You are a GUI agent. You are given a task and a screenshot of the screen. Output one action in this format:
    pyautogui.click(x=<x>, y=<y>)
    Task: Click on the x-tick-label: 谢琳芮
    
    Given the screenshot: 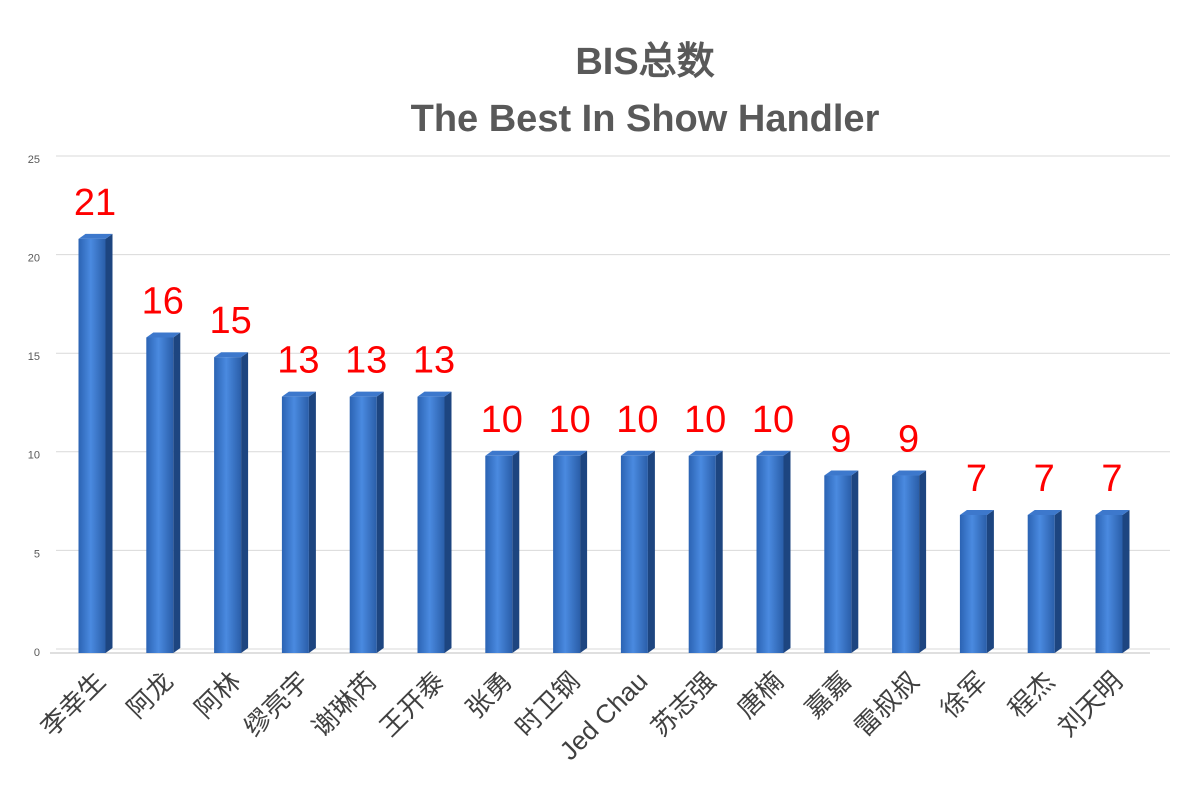 What is the action you would take?
    pyautogui.click(x=344, y=704)
    